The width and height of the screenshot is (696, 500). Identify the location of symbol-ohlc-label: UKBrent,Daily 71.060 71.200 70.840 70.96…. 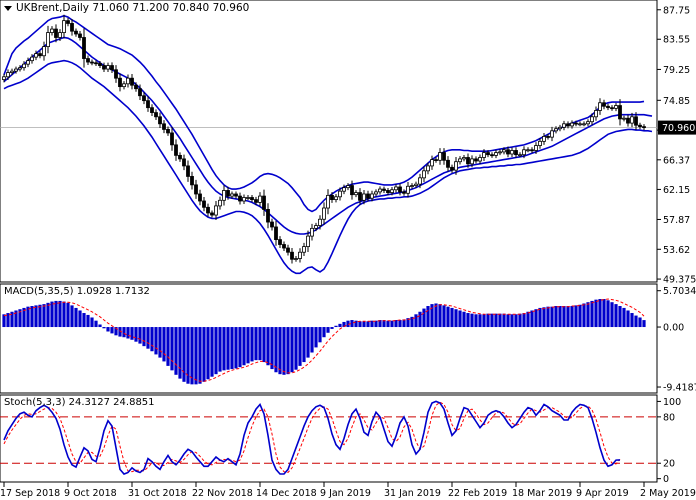
(132, 8).